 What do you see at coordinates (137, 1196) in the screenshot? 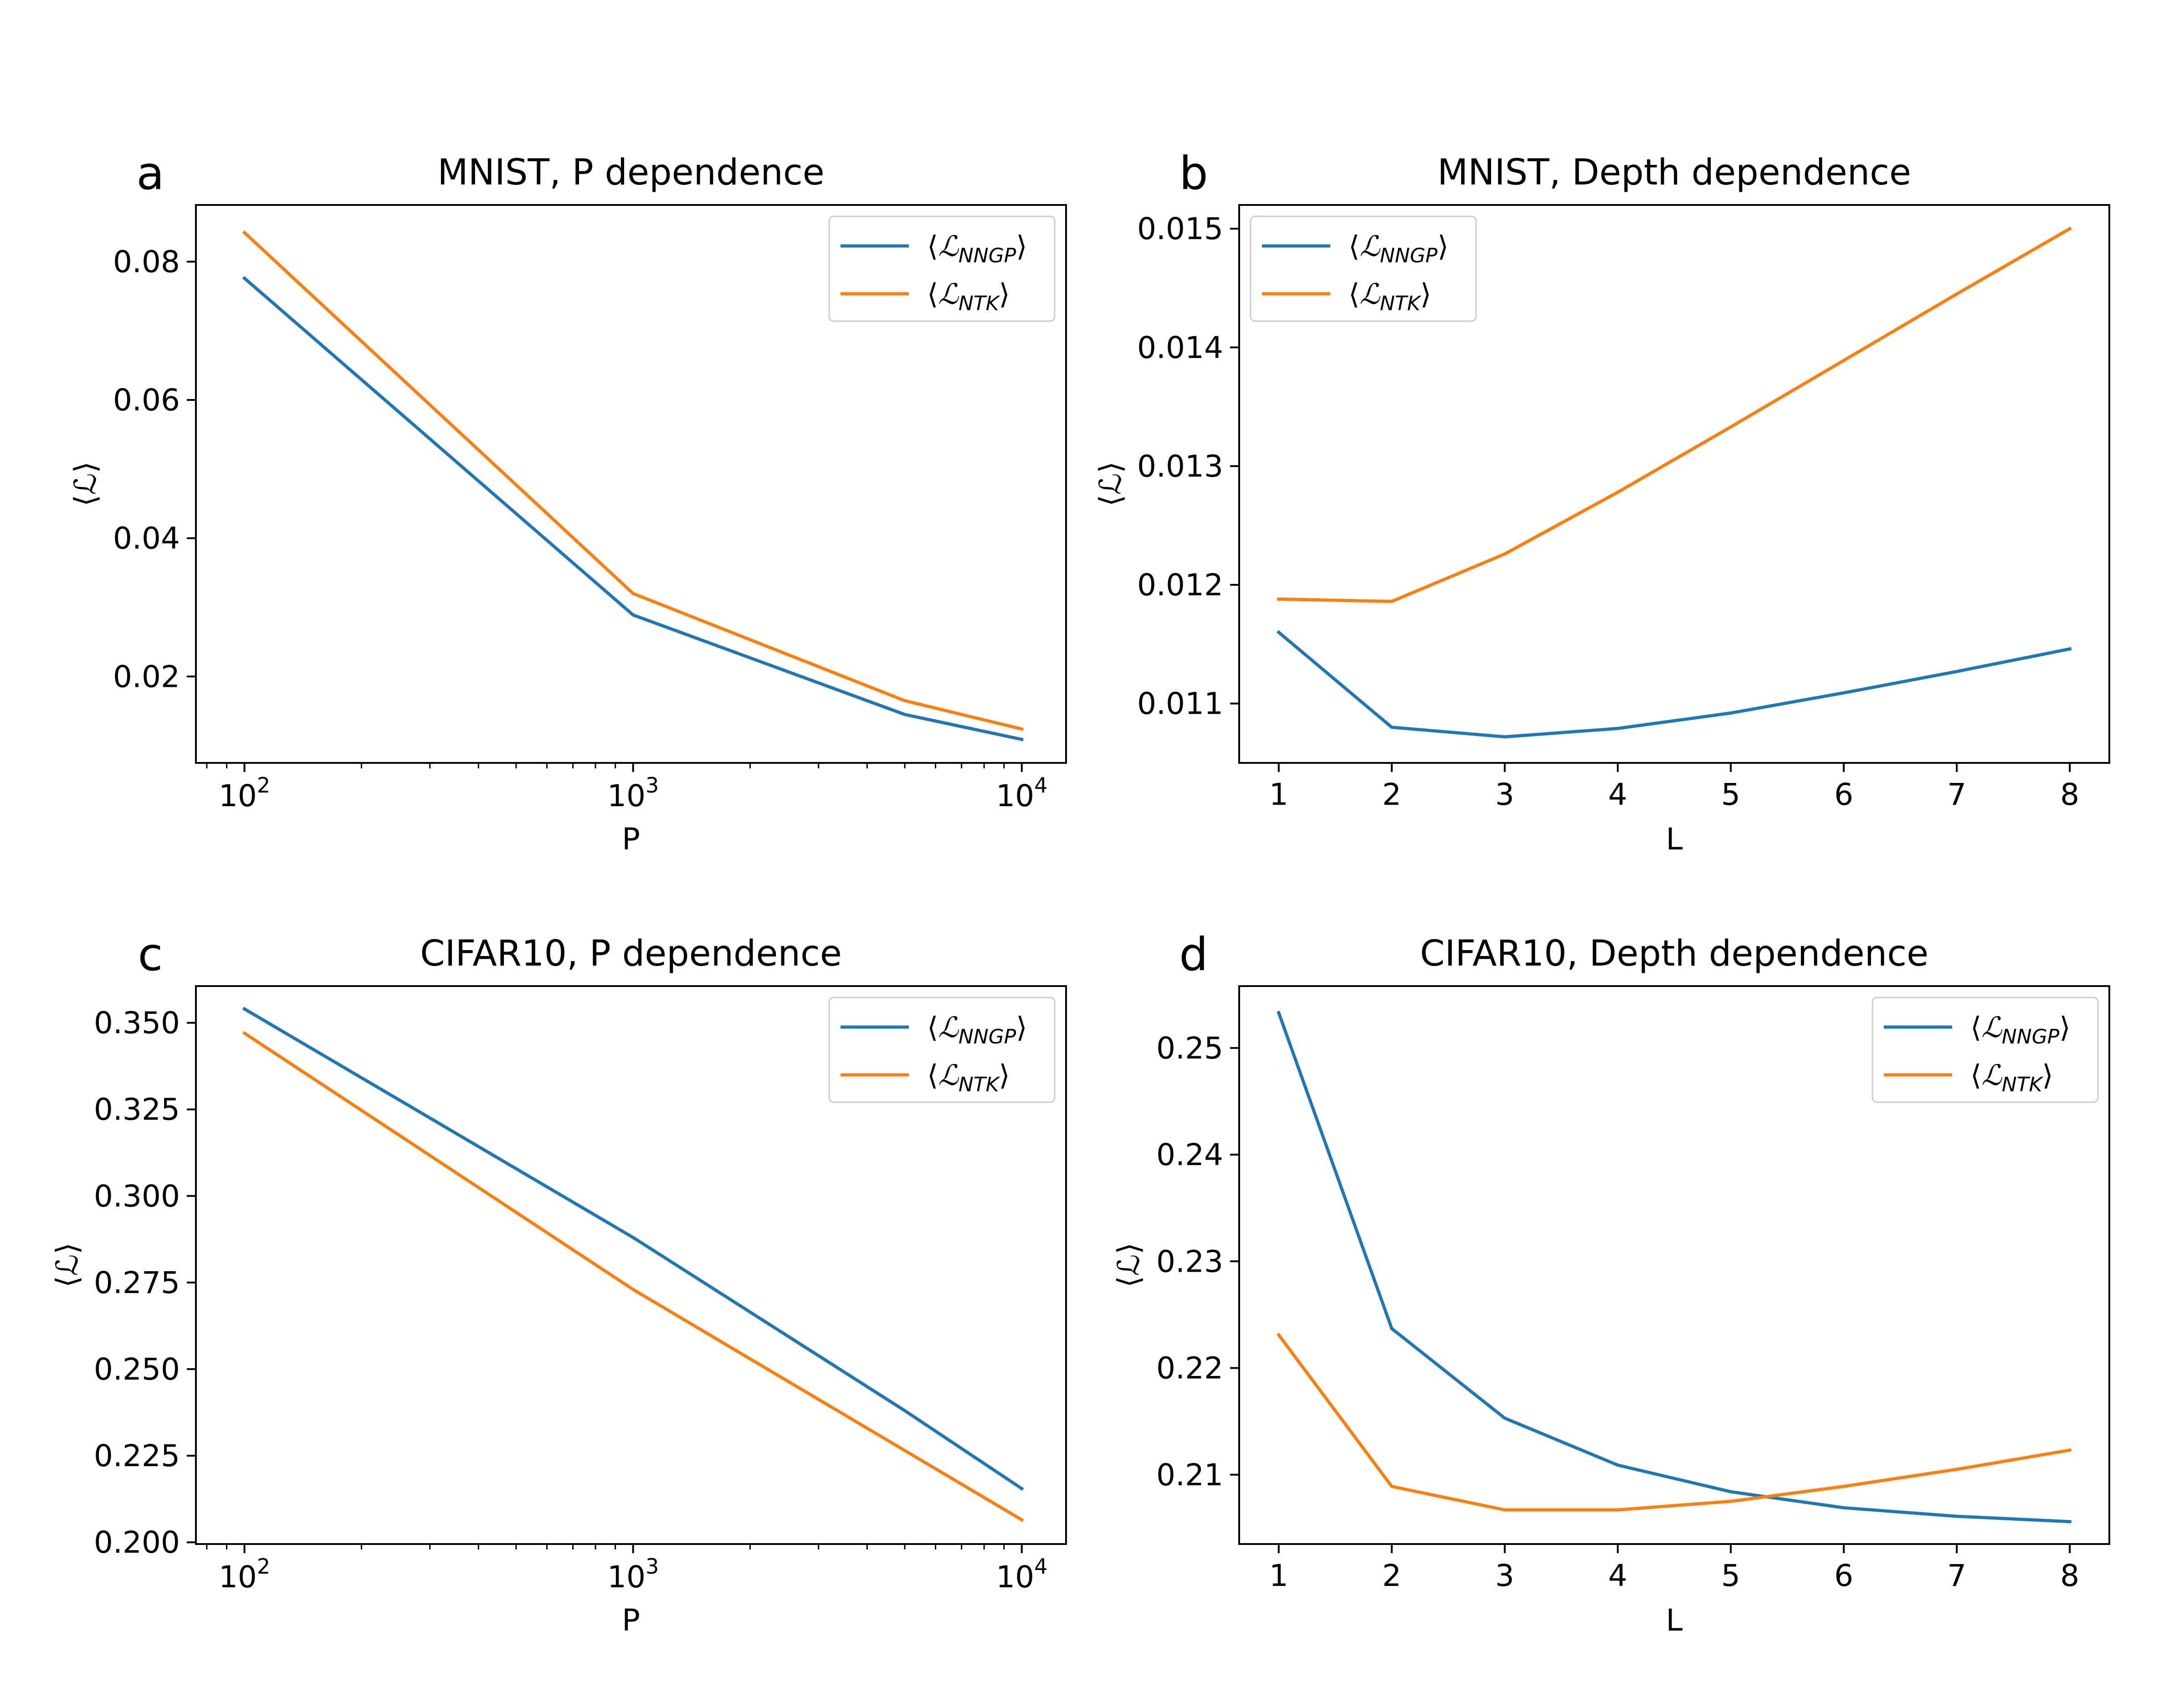
I see `y-tick-label: 0.300` at bounding box center [137, 1196].